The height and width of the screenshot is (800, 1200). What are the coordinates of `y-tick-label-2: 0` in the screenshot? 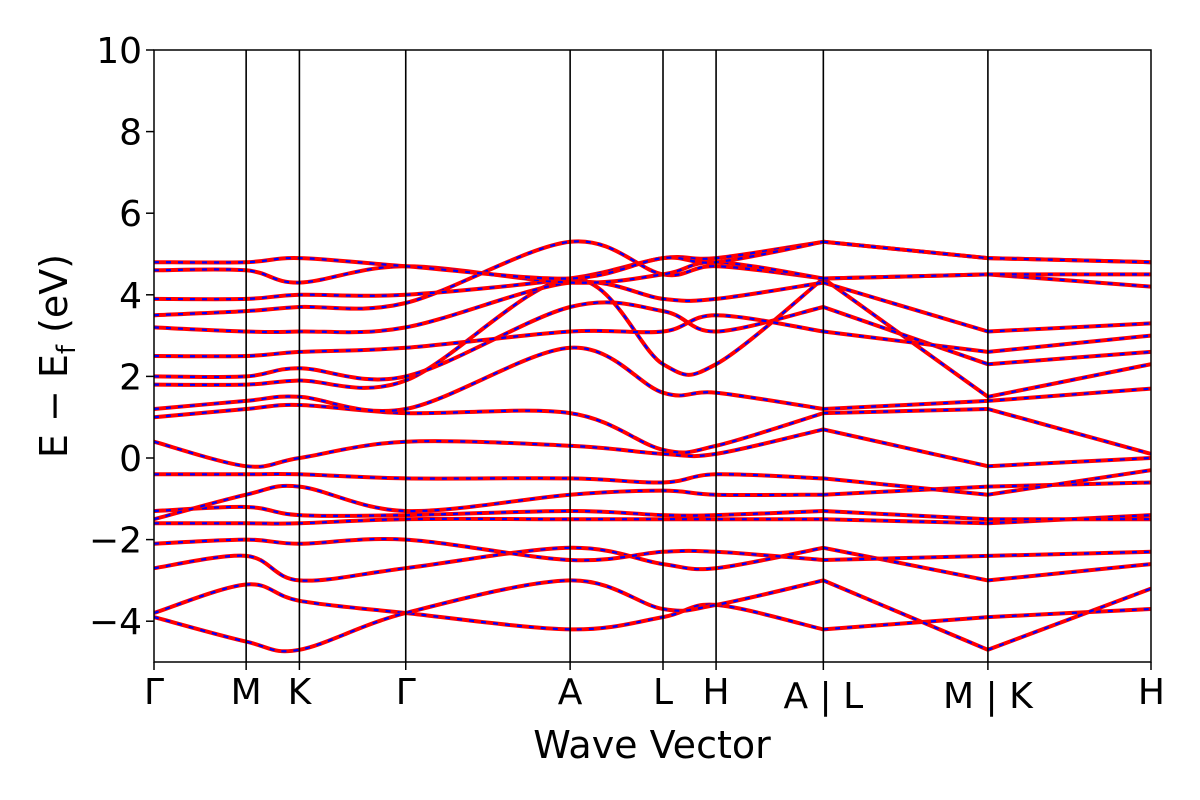 It's located at (130, 459).